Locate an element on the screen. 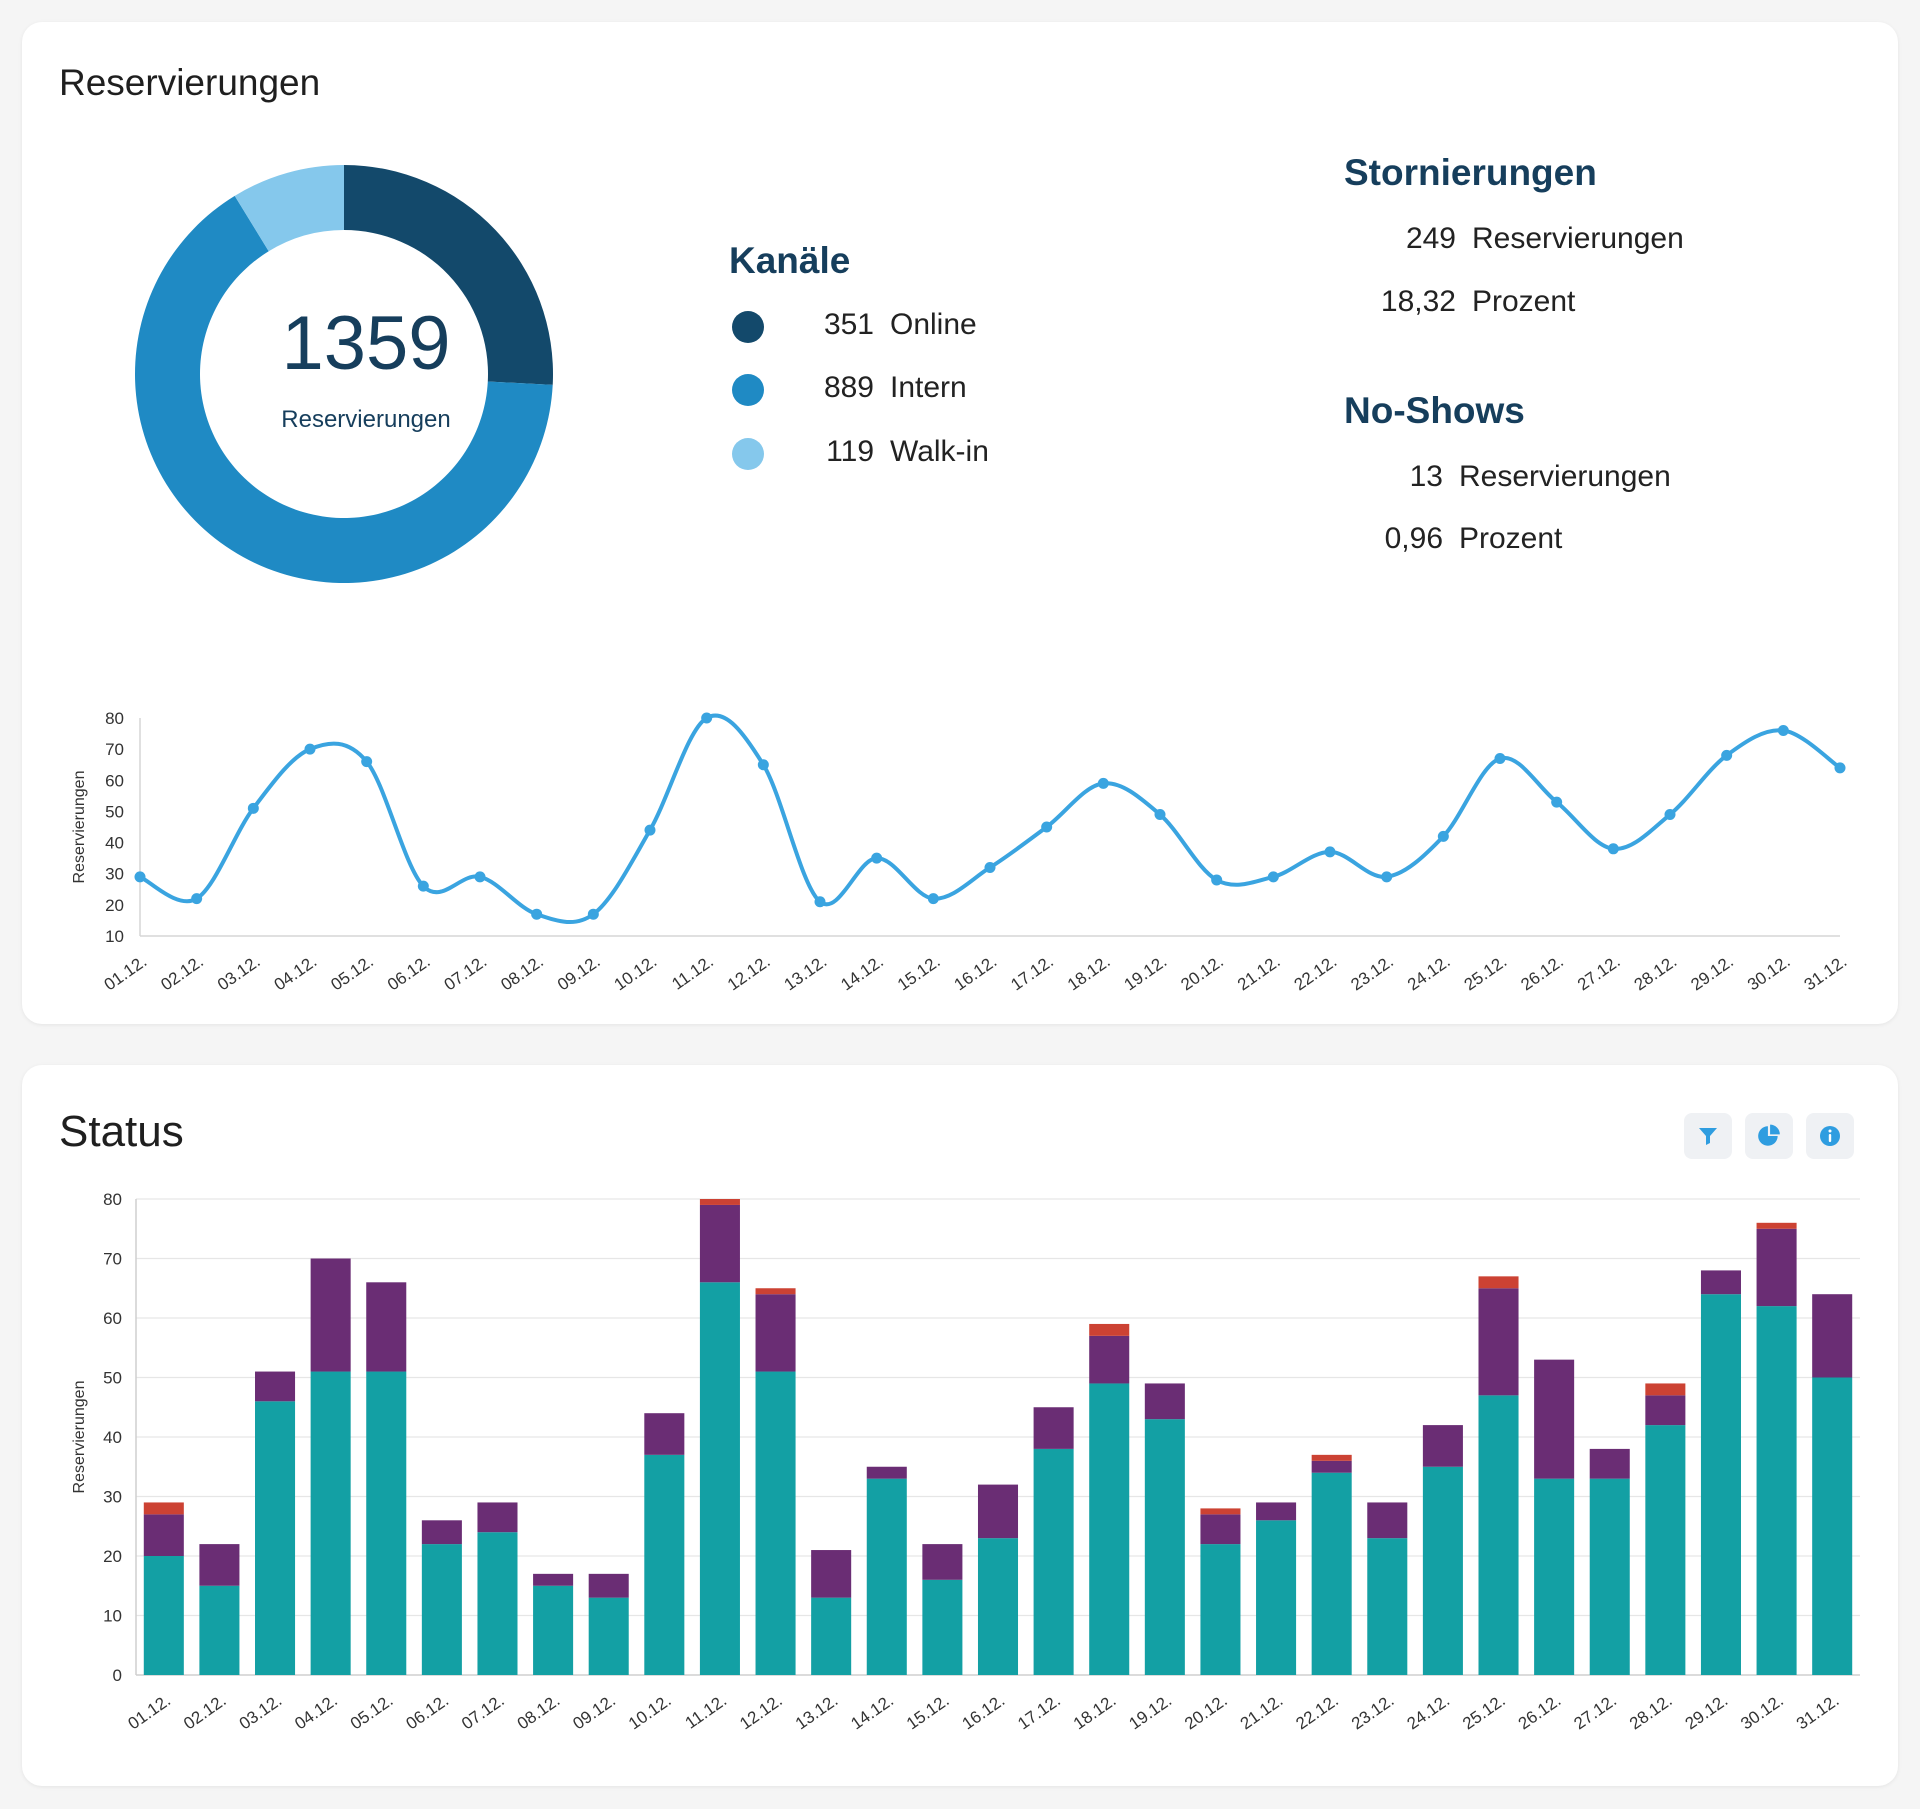 Image resolution: width=1920 pixels, height=1809 pixels. x-tick-label: 02.12. is located at coordinates (205, 1712).